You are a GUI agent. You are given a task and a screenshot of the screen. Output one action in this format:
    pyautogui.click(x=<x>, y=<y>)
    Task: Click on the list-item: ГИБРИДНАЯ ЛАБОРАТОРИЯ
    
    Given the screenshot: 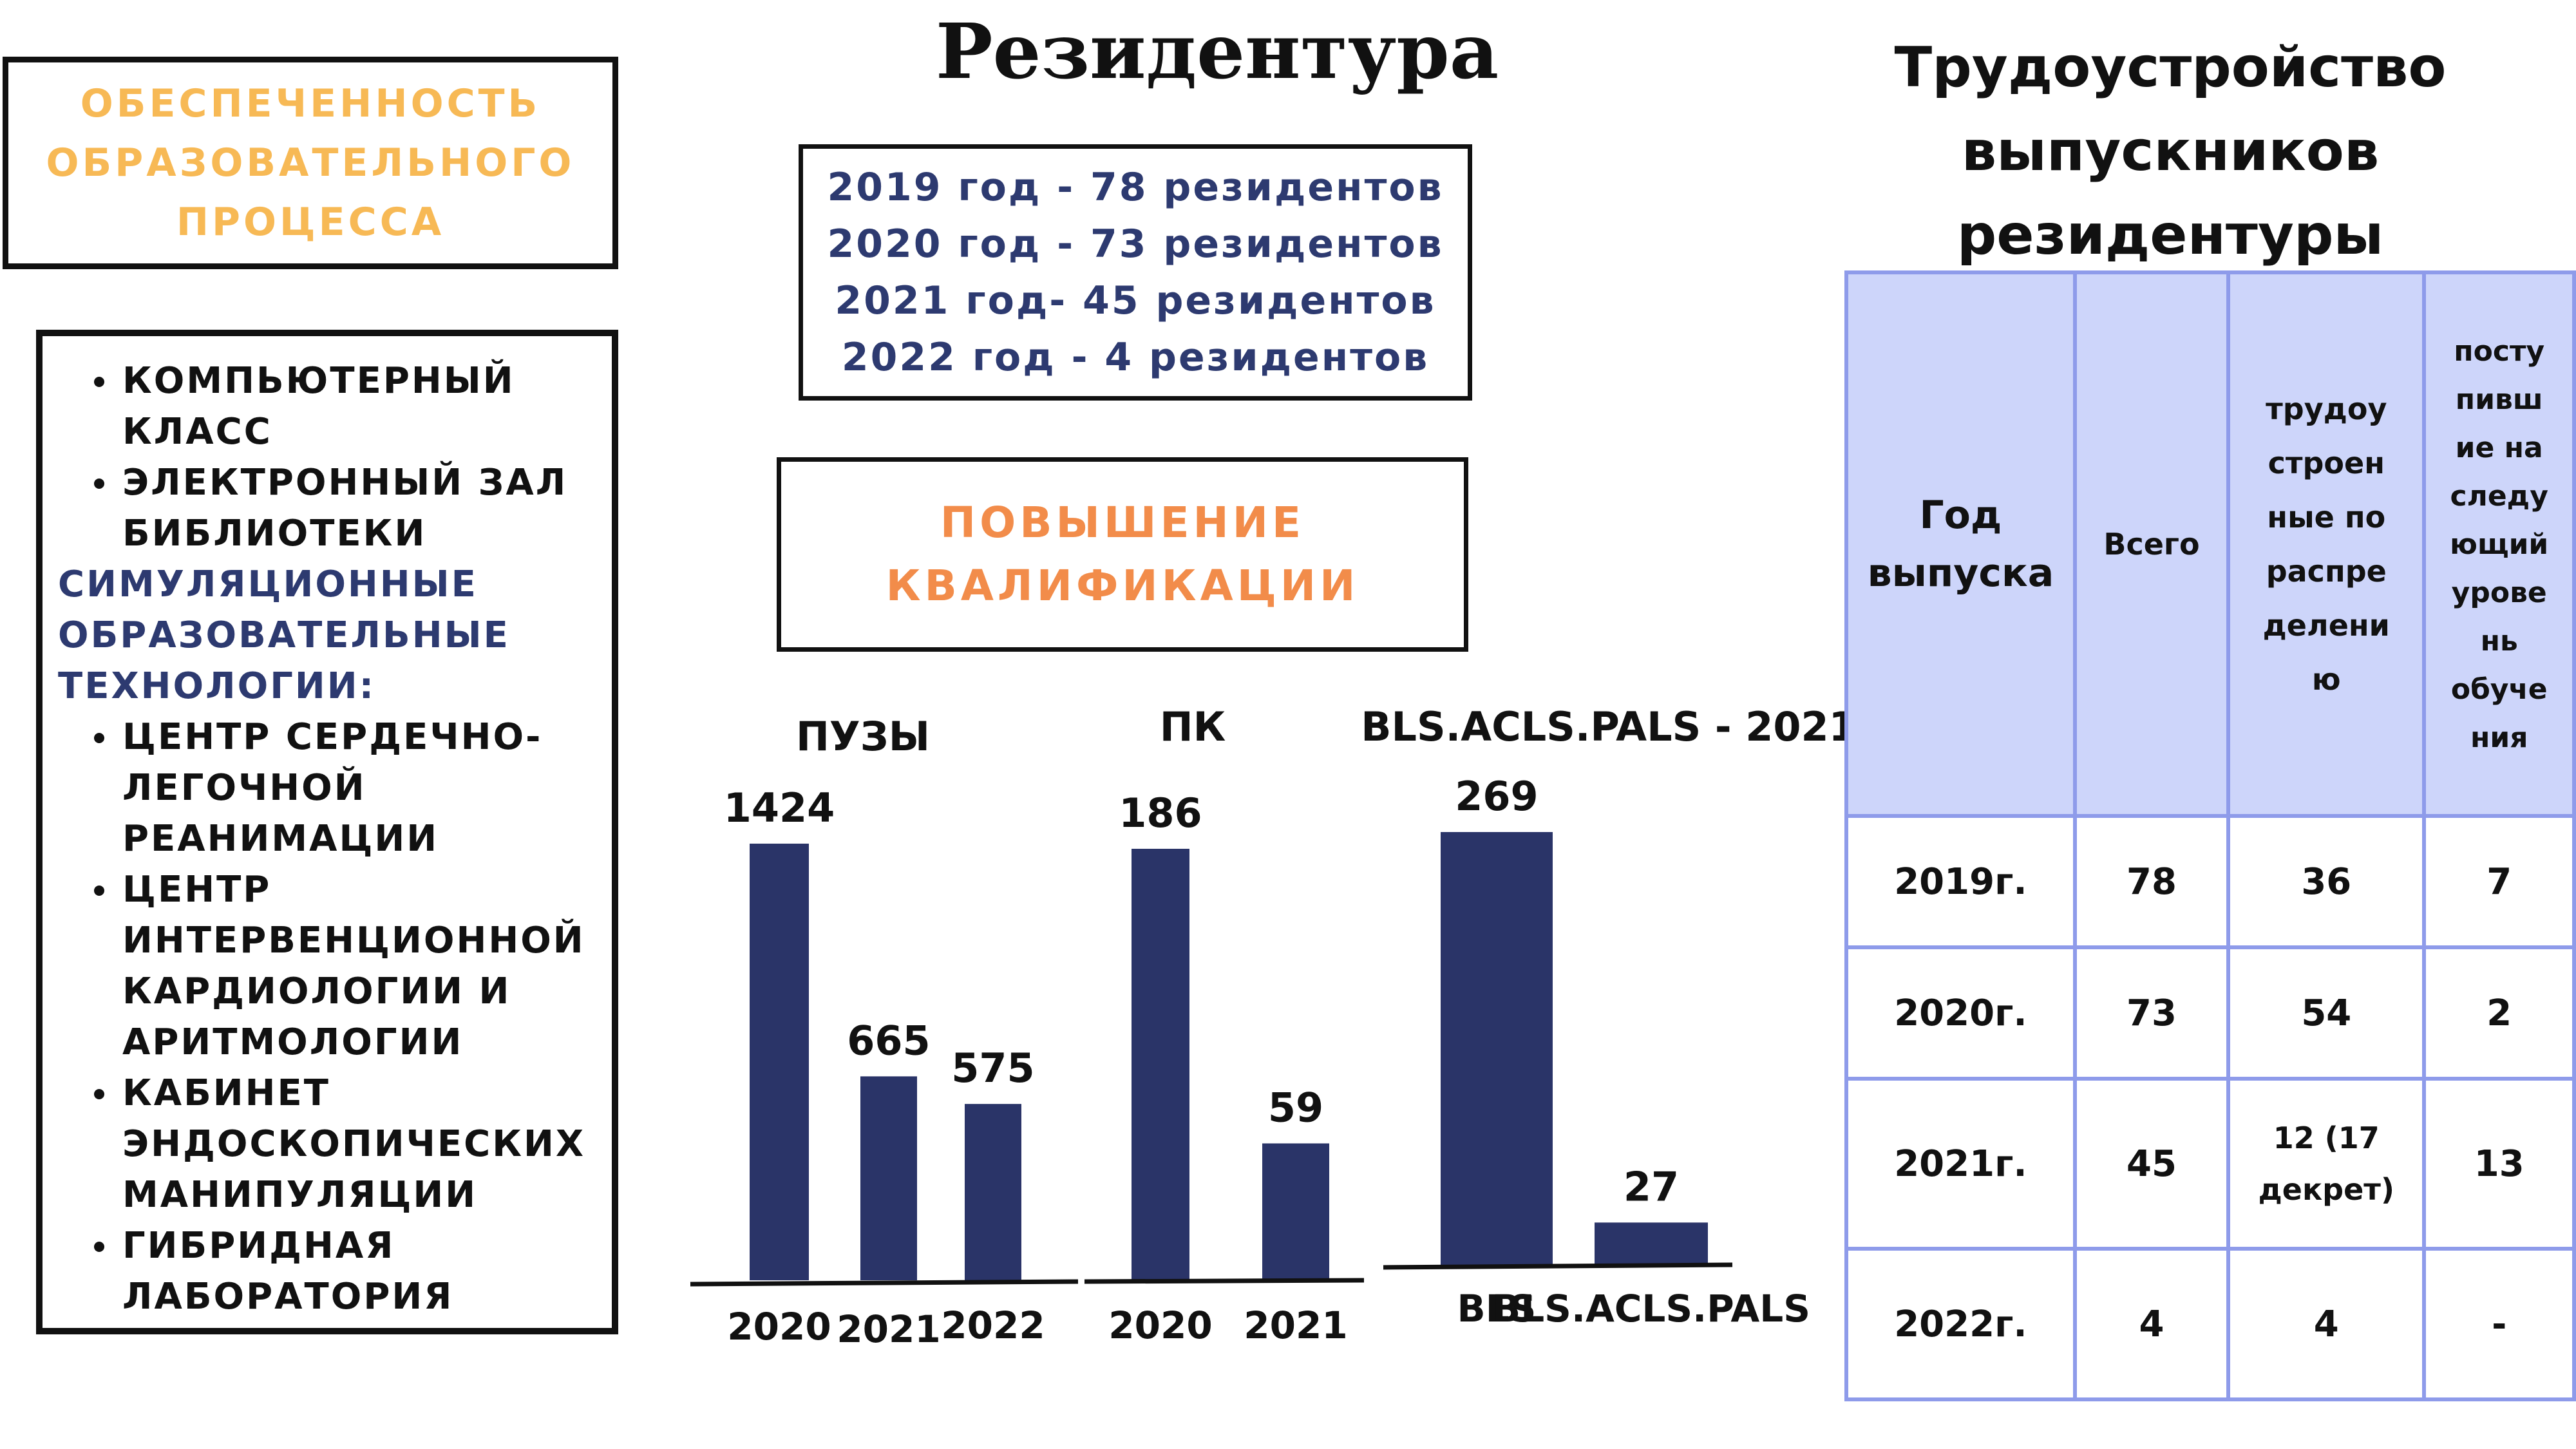 What is the action you would take?
    pyautogui.click(x=332, y=1271)
    